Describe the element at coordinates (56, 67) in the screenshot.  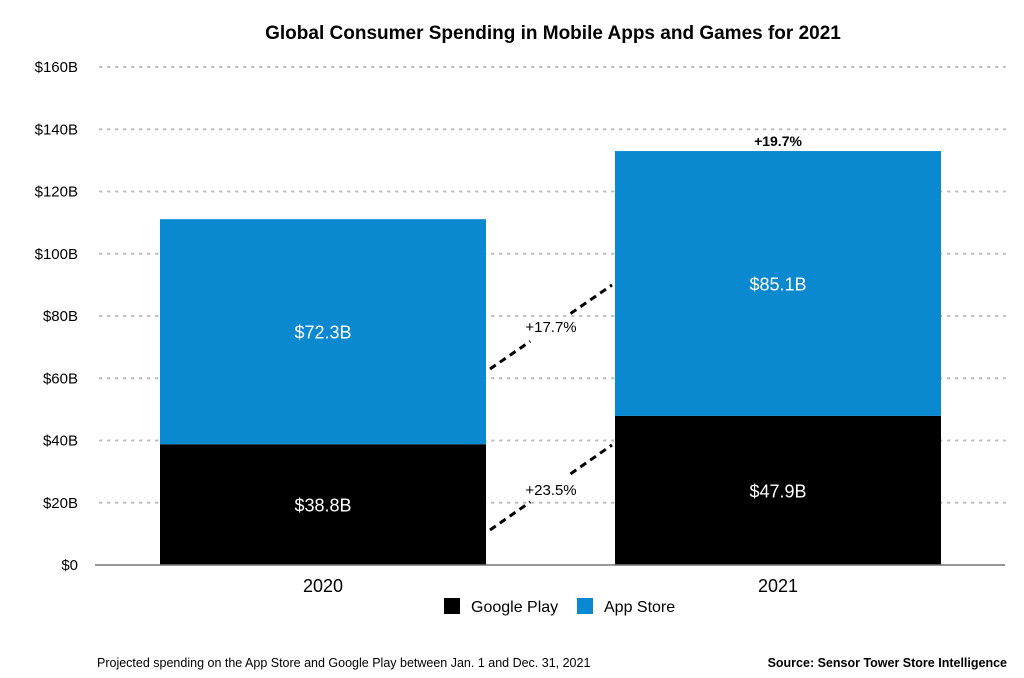
I see `y-tick-label: $160B` at that location.